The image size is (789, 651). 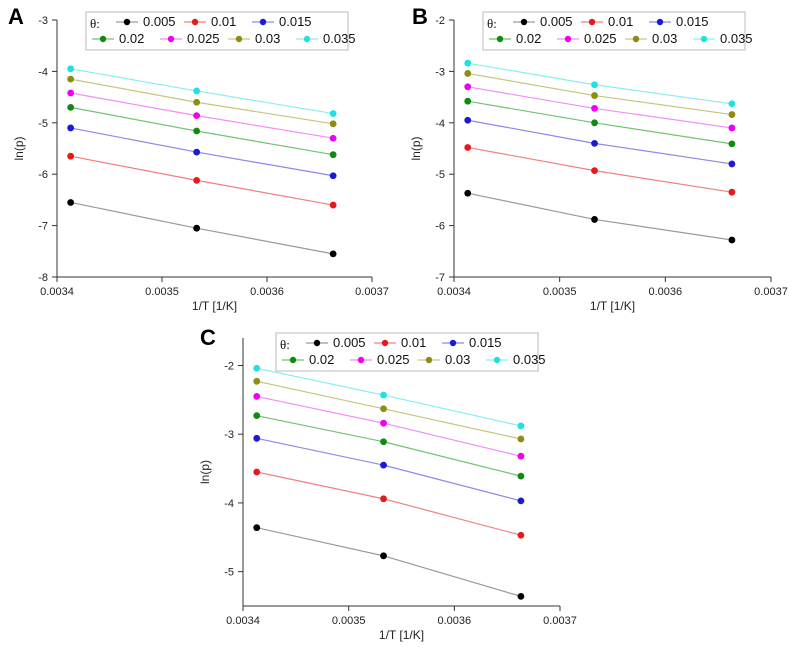 I want to click on y-tick-label: -4, so click(x=43, y=72).